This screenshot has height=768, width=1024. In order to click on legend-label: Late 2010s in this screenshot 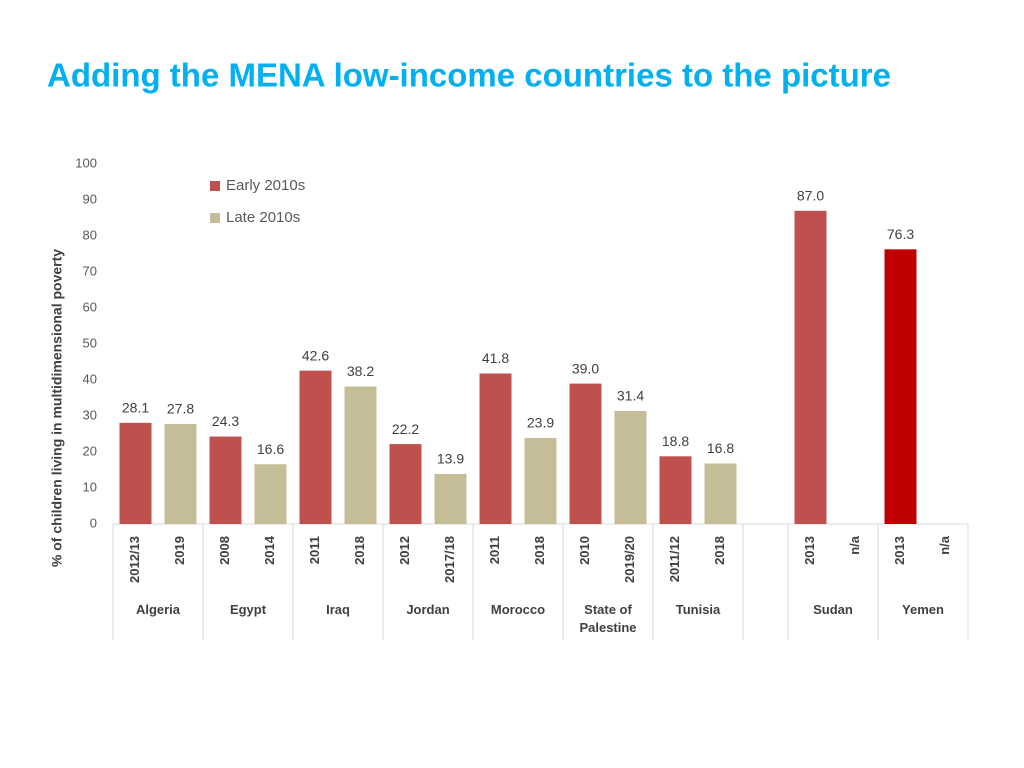, I will do `click(263, 217)`.